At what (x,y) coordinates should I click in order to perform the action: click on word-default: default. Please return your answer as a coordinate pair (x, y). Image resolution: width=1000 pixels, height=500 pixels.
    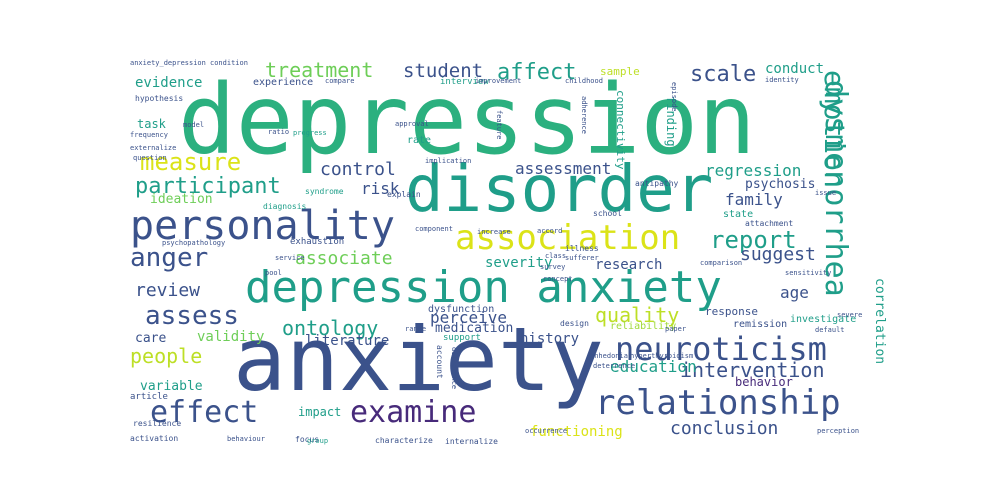
    Looking at the image, I should click on (830, 330).